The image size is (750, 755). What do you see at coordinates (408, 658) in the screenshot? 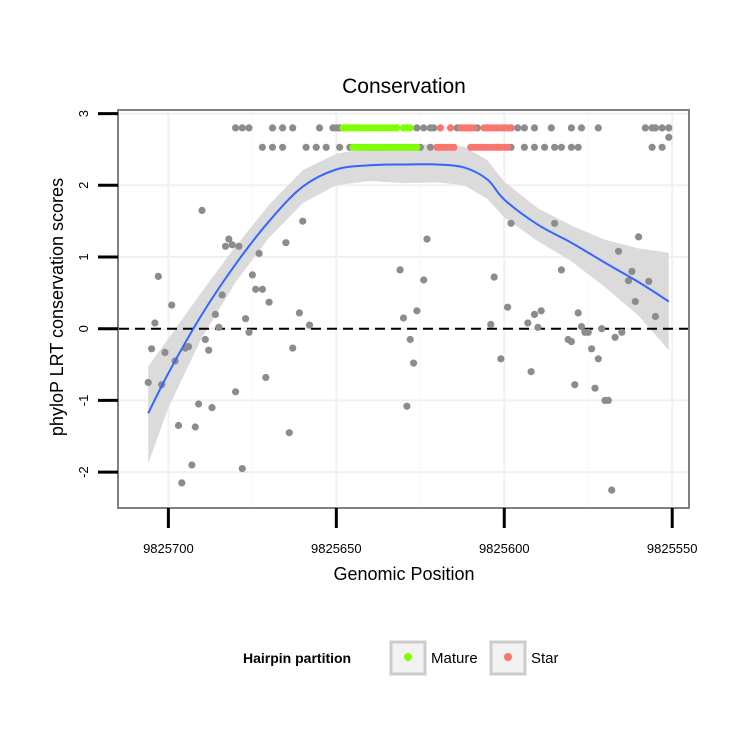
I see `legend-key-mature-box` at bounding box center [408, 658].